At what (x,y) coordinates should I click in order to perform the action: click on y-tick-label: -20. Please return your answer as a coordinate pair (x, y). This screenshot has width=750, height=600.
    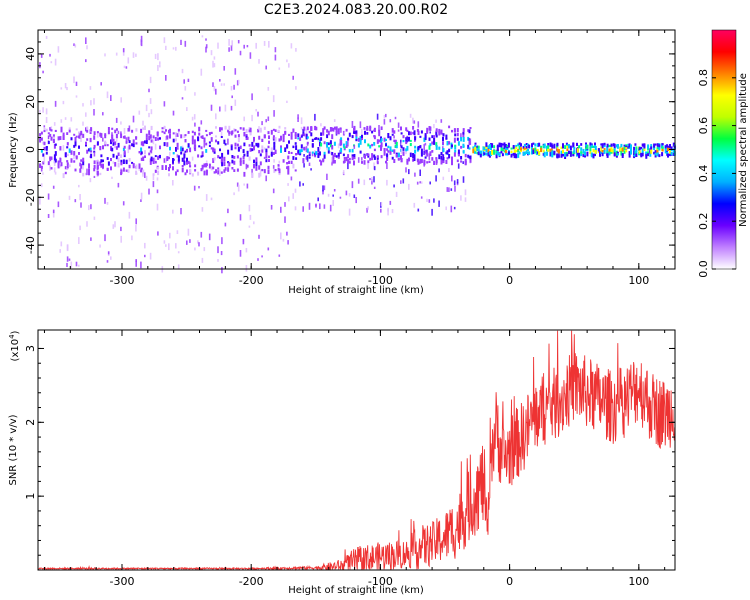
    Looking at the image, I should click on (30, 197).